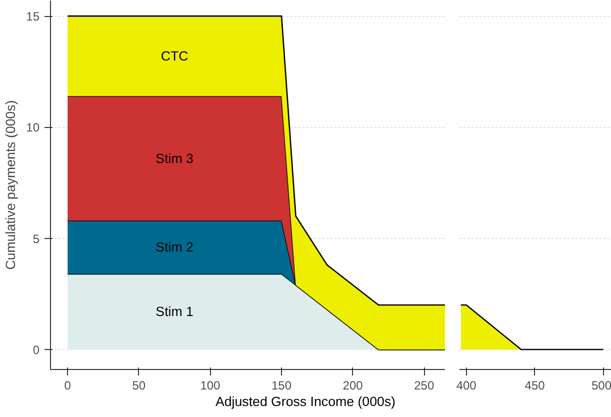 The height and width of the screenshot is (417, 611). What do you see at coordinates (601, 385) in the screenshot?
I see `x-tick-label: 500` at bounding box center [601, 385].